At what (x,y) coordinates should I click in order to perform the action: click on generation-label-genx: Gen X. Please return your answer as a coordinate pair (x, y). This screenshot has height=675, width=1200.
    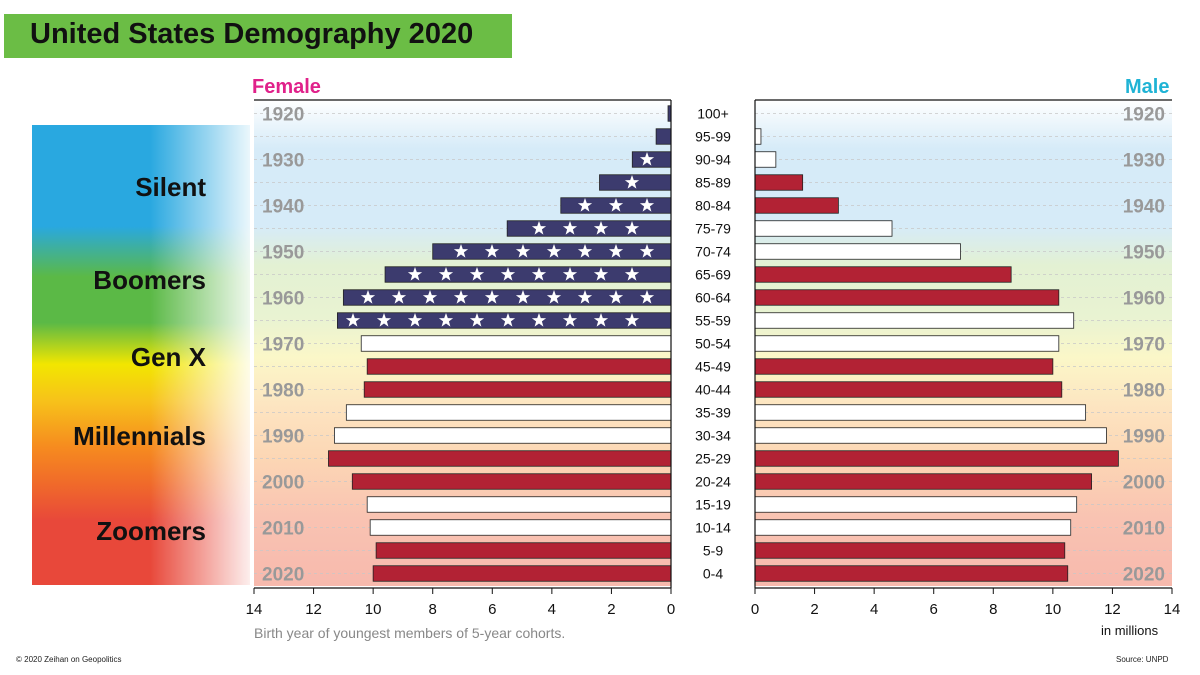
    Looking at the image, I should click on (168, 357).